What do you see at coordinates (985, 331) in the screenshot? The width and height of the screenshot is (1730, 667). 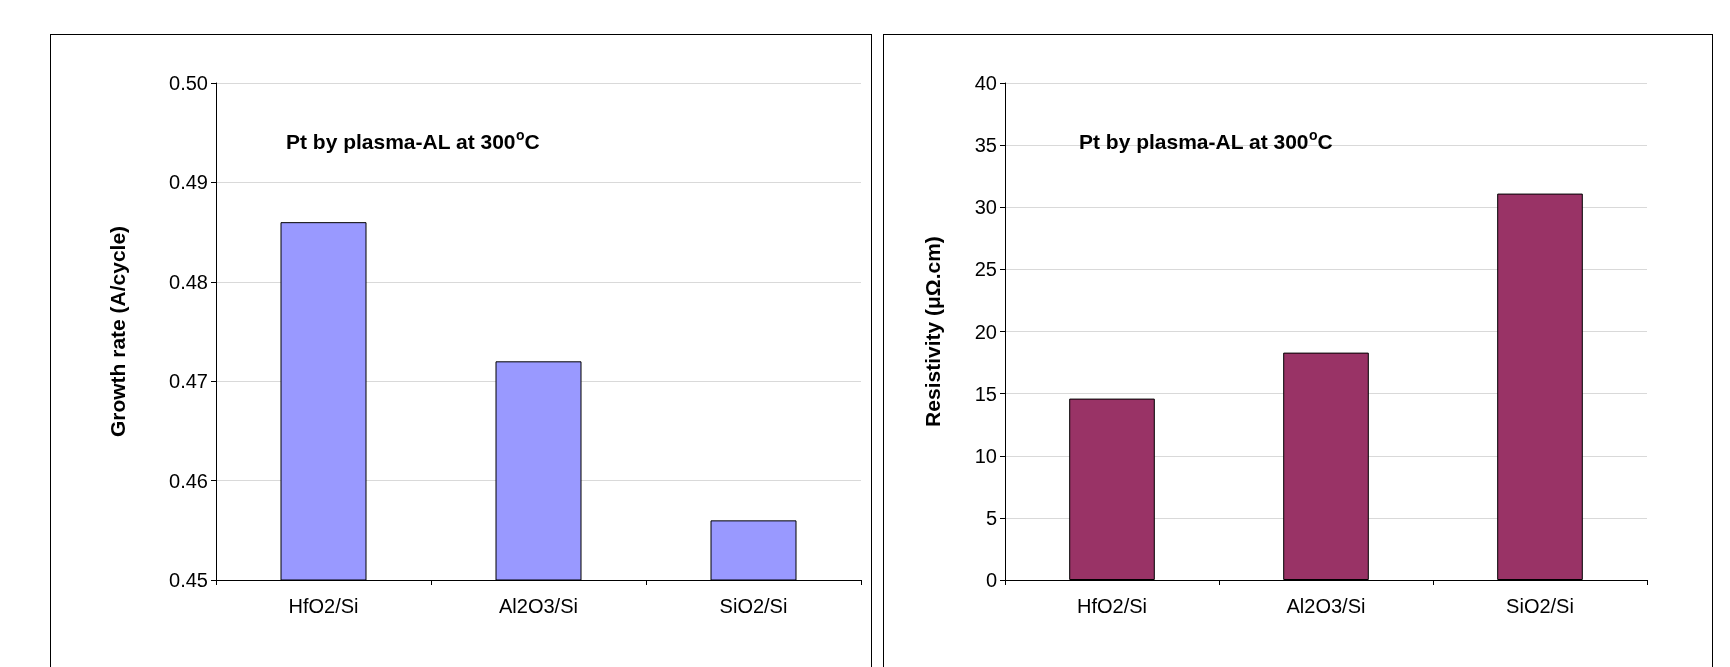 I see `y-tick-label: 20` at bounding box center [985, 331].